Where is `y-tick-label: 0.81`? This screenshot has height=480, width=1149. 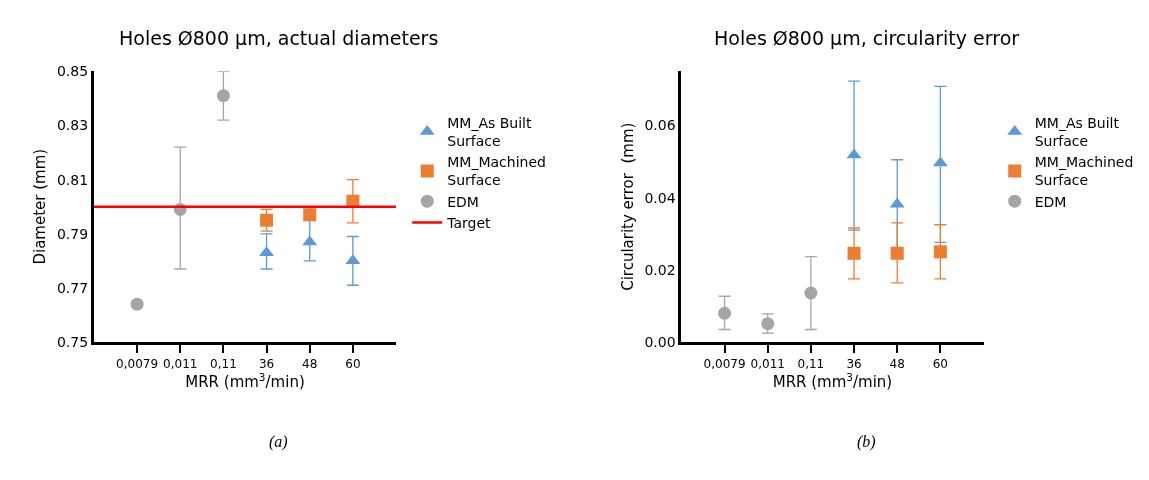 y-tick-label: 0.81 is located at coordinates (72, 179).